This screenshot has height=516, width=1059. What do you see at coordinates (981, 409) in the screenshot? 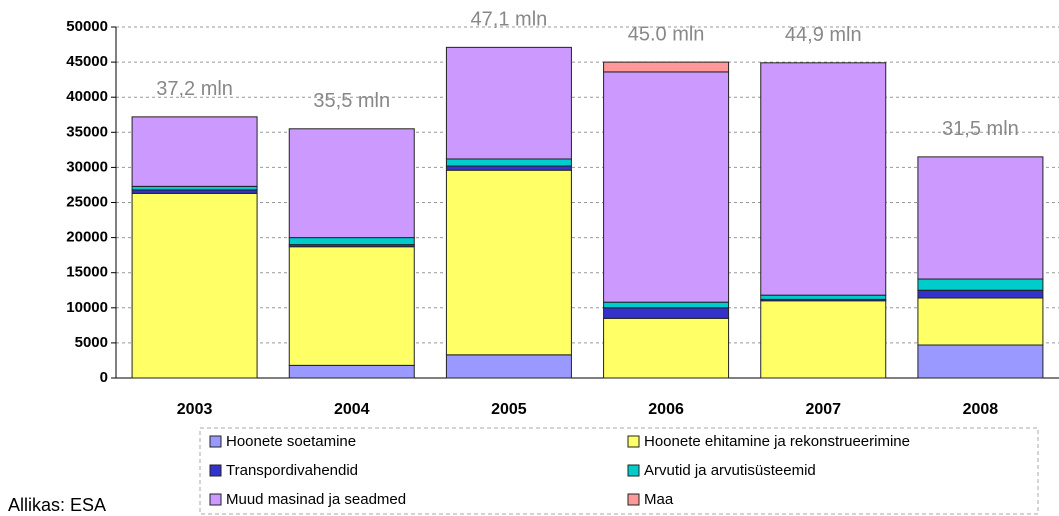
I see `x-tick-label: 2008` at bounding box center [981, 409].